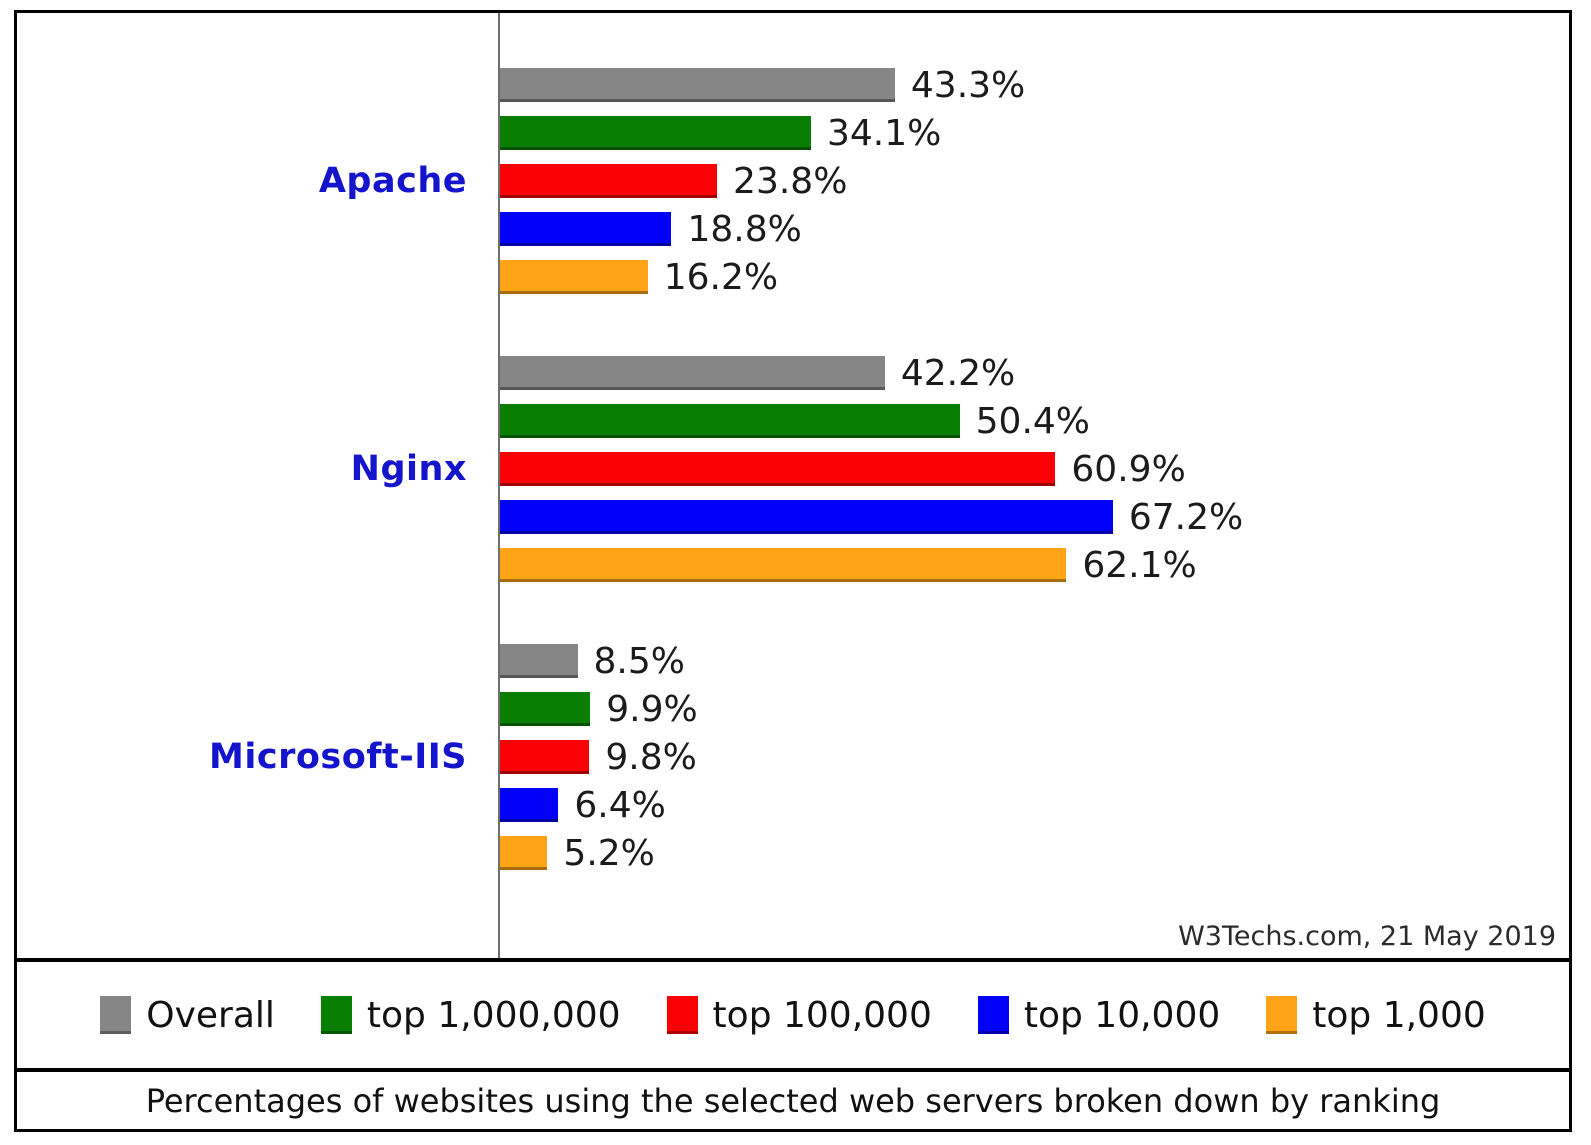 This screenshot has width=1591, height=1145. What do you see at coordinates (639, 661) in the screenshot?
I see `bar-value-microsoft-iis-overall: 8.5%` at bounding box center [639, 661].